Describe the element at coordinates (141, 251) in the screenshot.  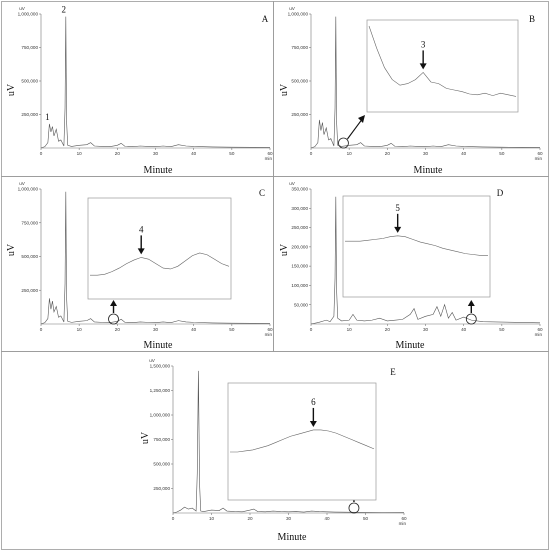
I see `panel-c-peak-arrowhead` at that location.